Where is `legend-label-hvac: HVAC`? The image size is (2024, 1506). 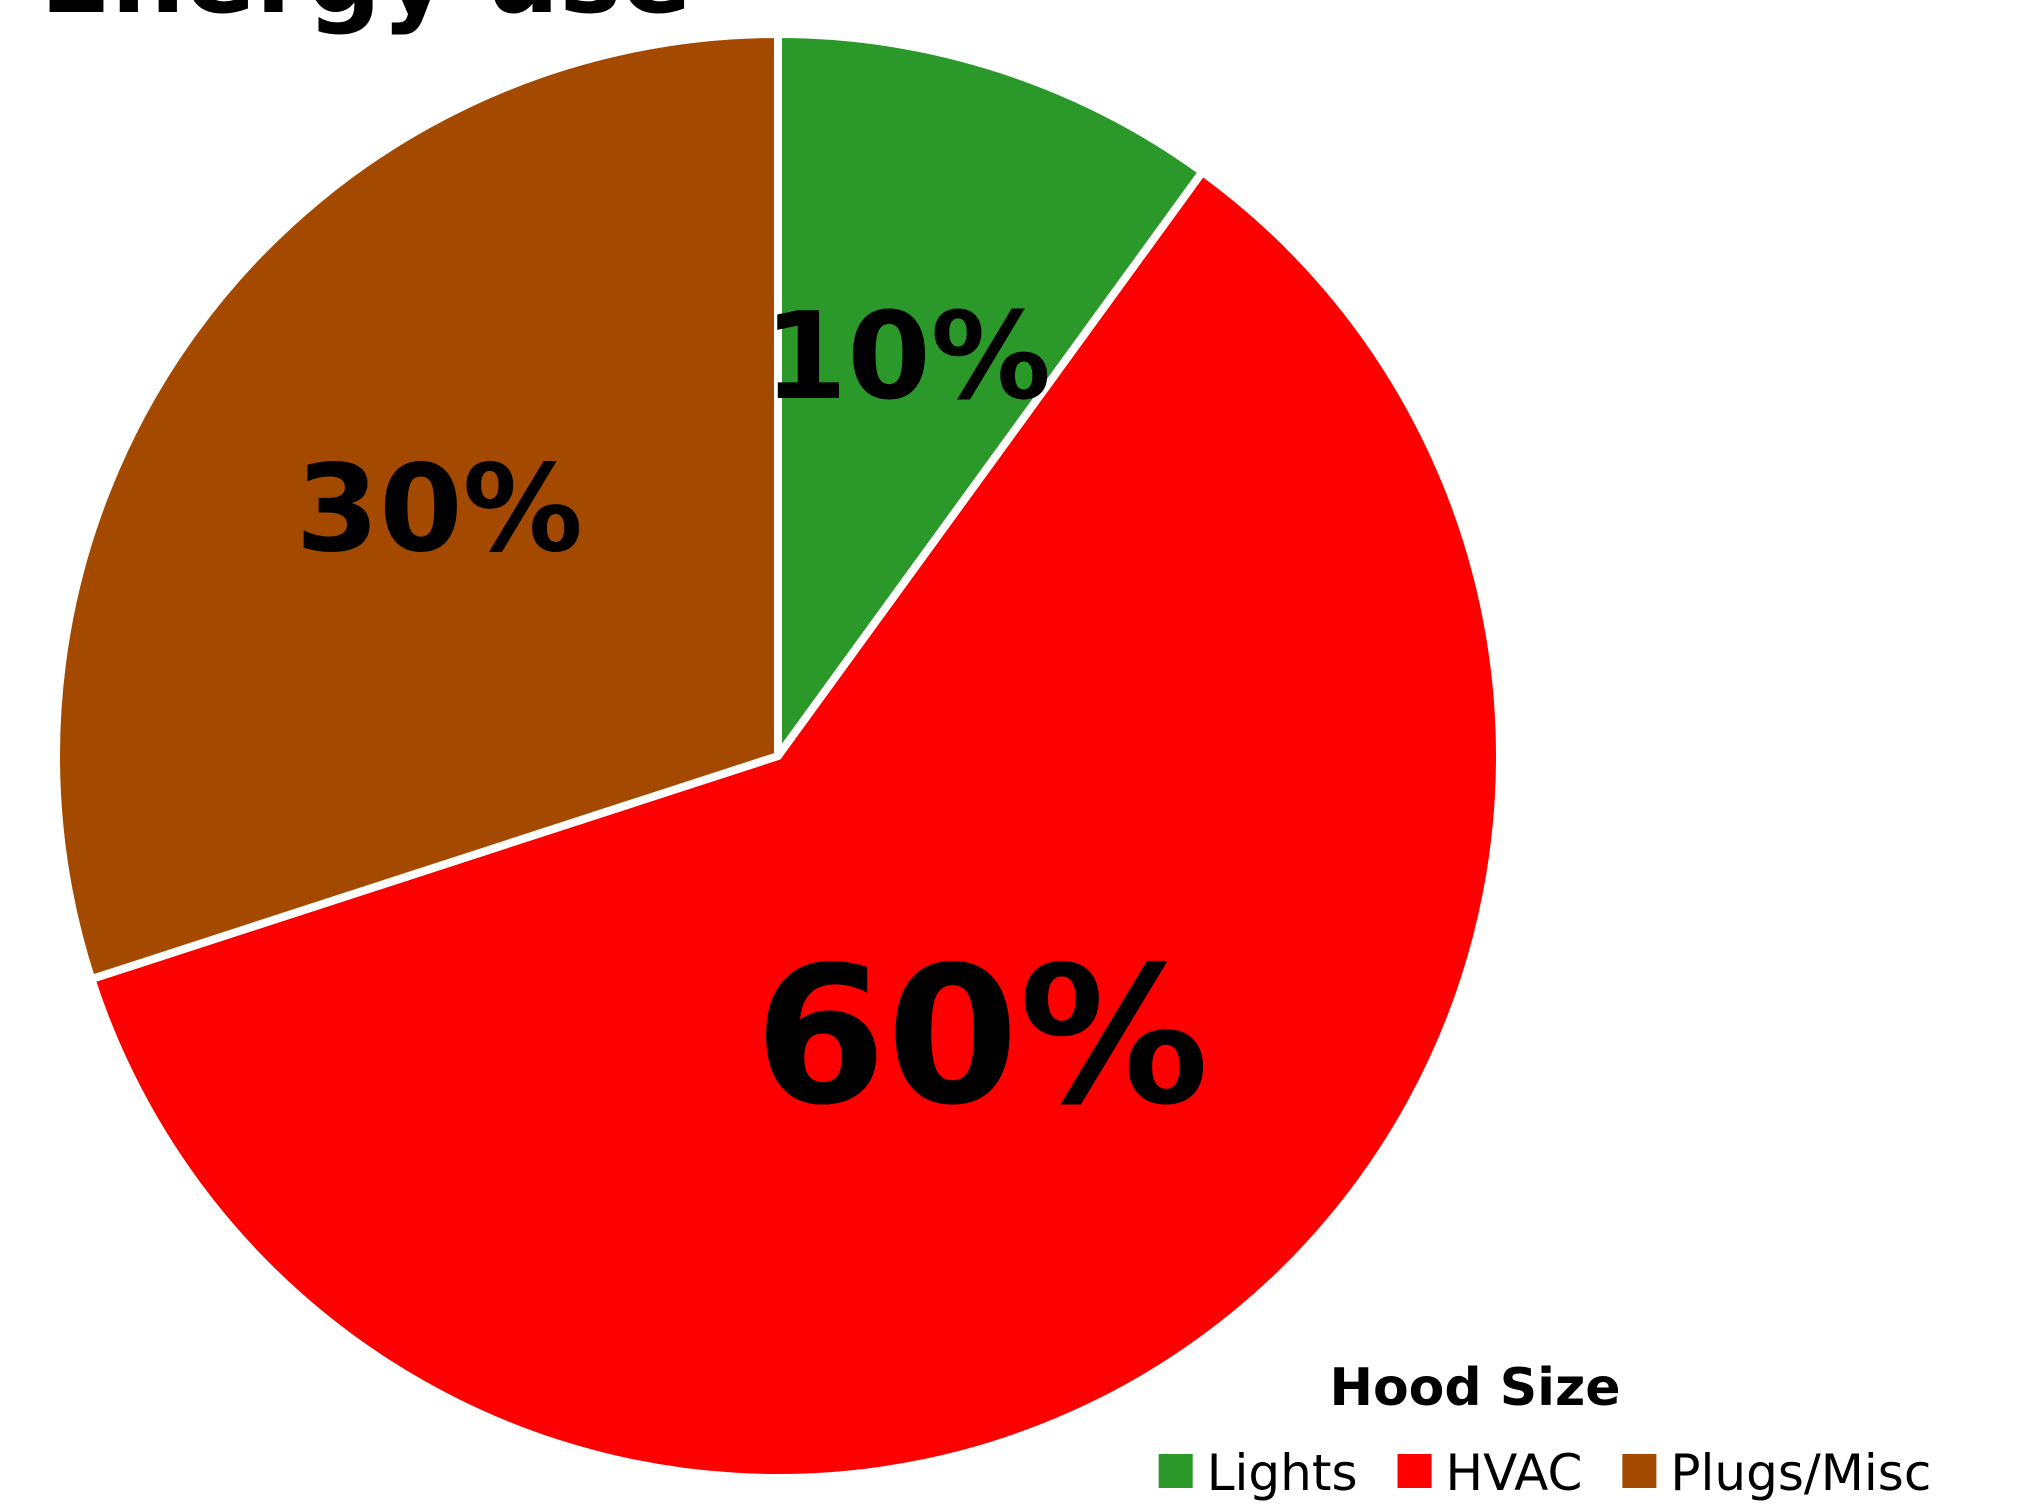
legend-label-hvac: HVAC is located at coordinates (1514, 1473).